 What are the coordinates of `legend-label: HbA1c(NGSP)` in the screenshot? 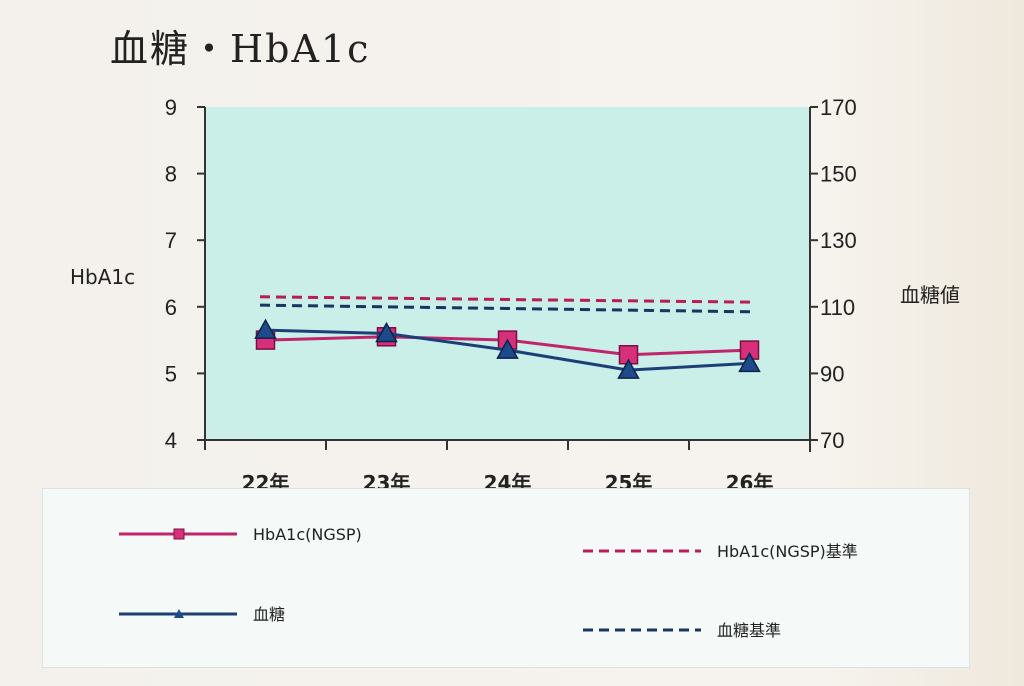 It's located at (307, 534).